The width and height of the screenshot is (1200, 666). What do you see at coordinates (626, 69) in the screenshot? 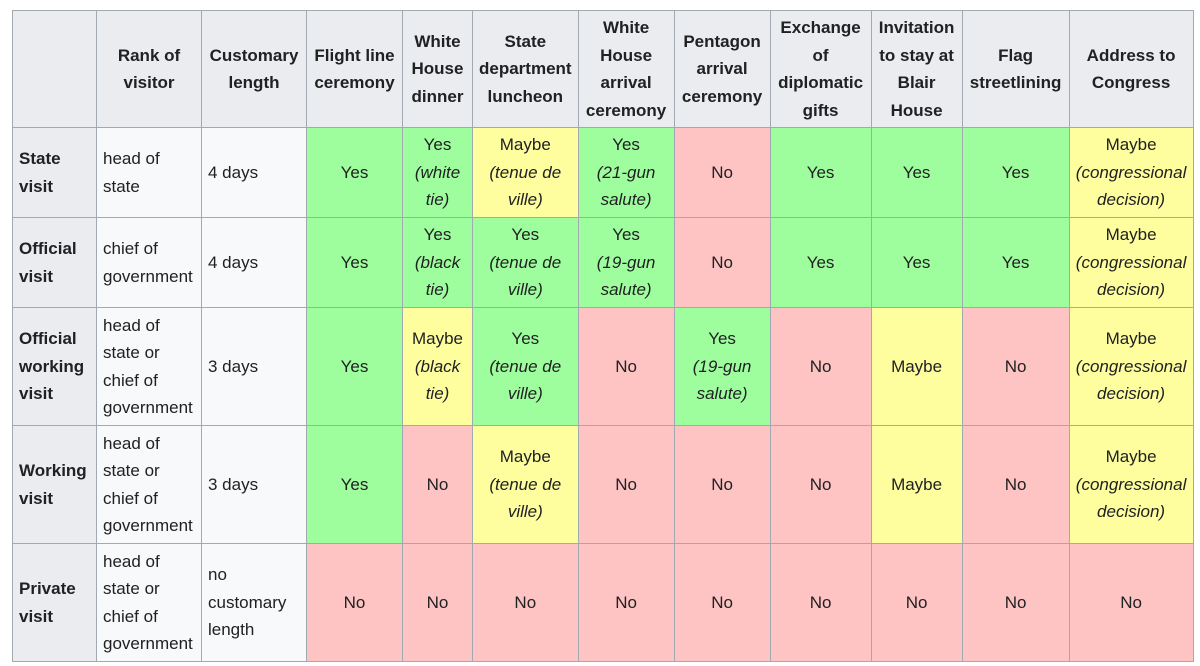
I see `column-header-white-house-arrival: White House arrival ceremony` at bounding box center [626, 69].